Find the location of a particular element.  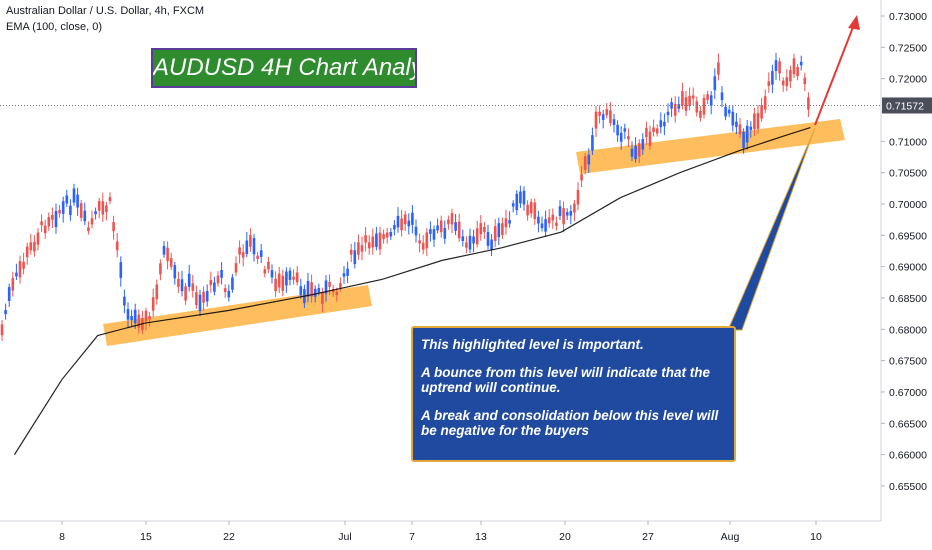

y-tick-label: 0.70500 is located at coordinates (908, 174).